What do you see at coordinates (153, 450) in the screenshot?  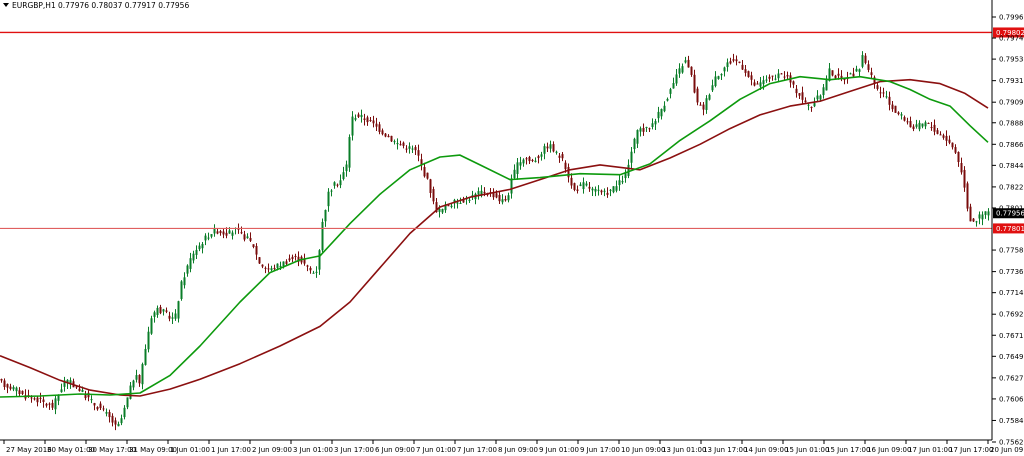 I see `time-tick-label: 31 May 09:00` at bounding box center [153, 450].